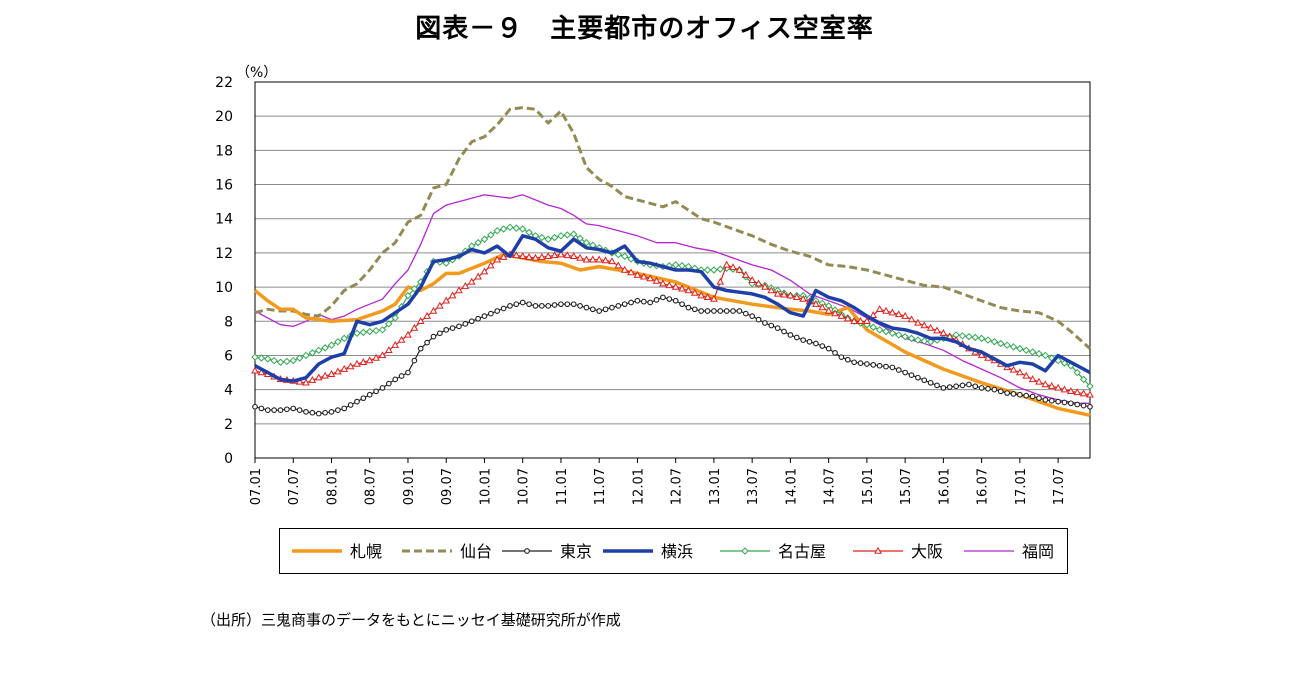 The height and width of the screenshot is (684, 1289). Describe the element at coordinates (944, 486) in the screenshot. I see `x-tick-label: 16.01` at that location.